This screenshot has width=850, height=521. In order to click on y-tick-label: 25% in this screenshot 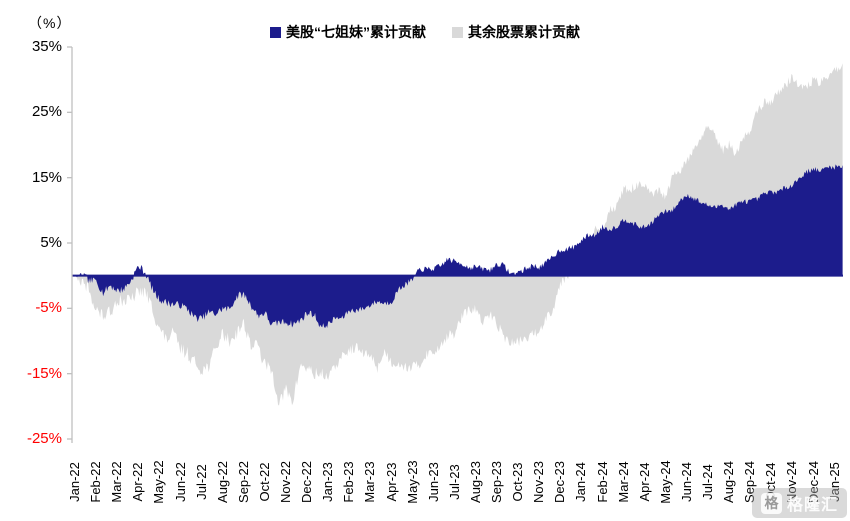, I will do `click(46, 112)`.